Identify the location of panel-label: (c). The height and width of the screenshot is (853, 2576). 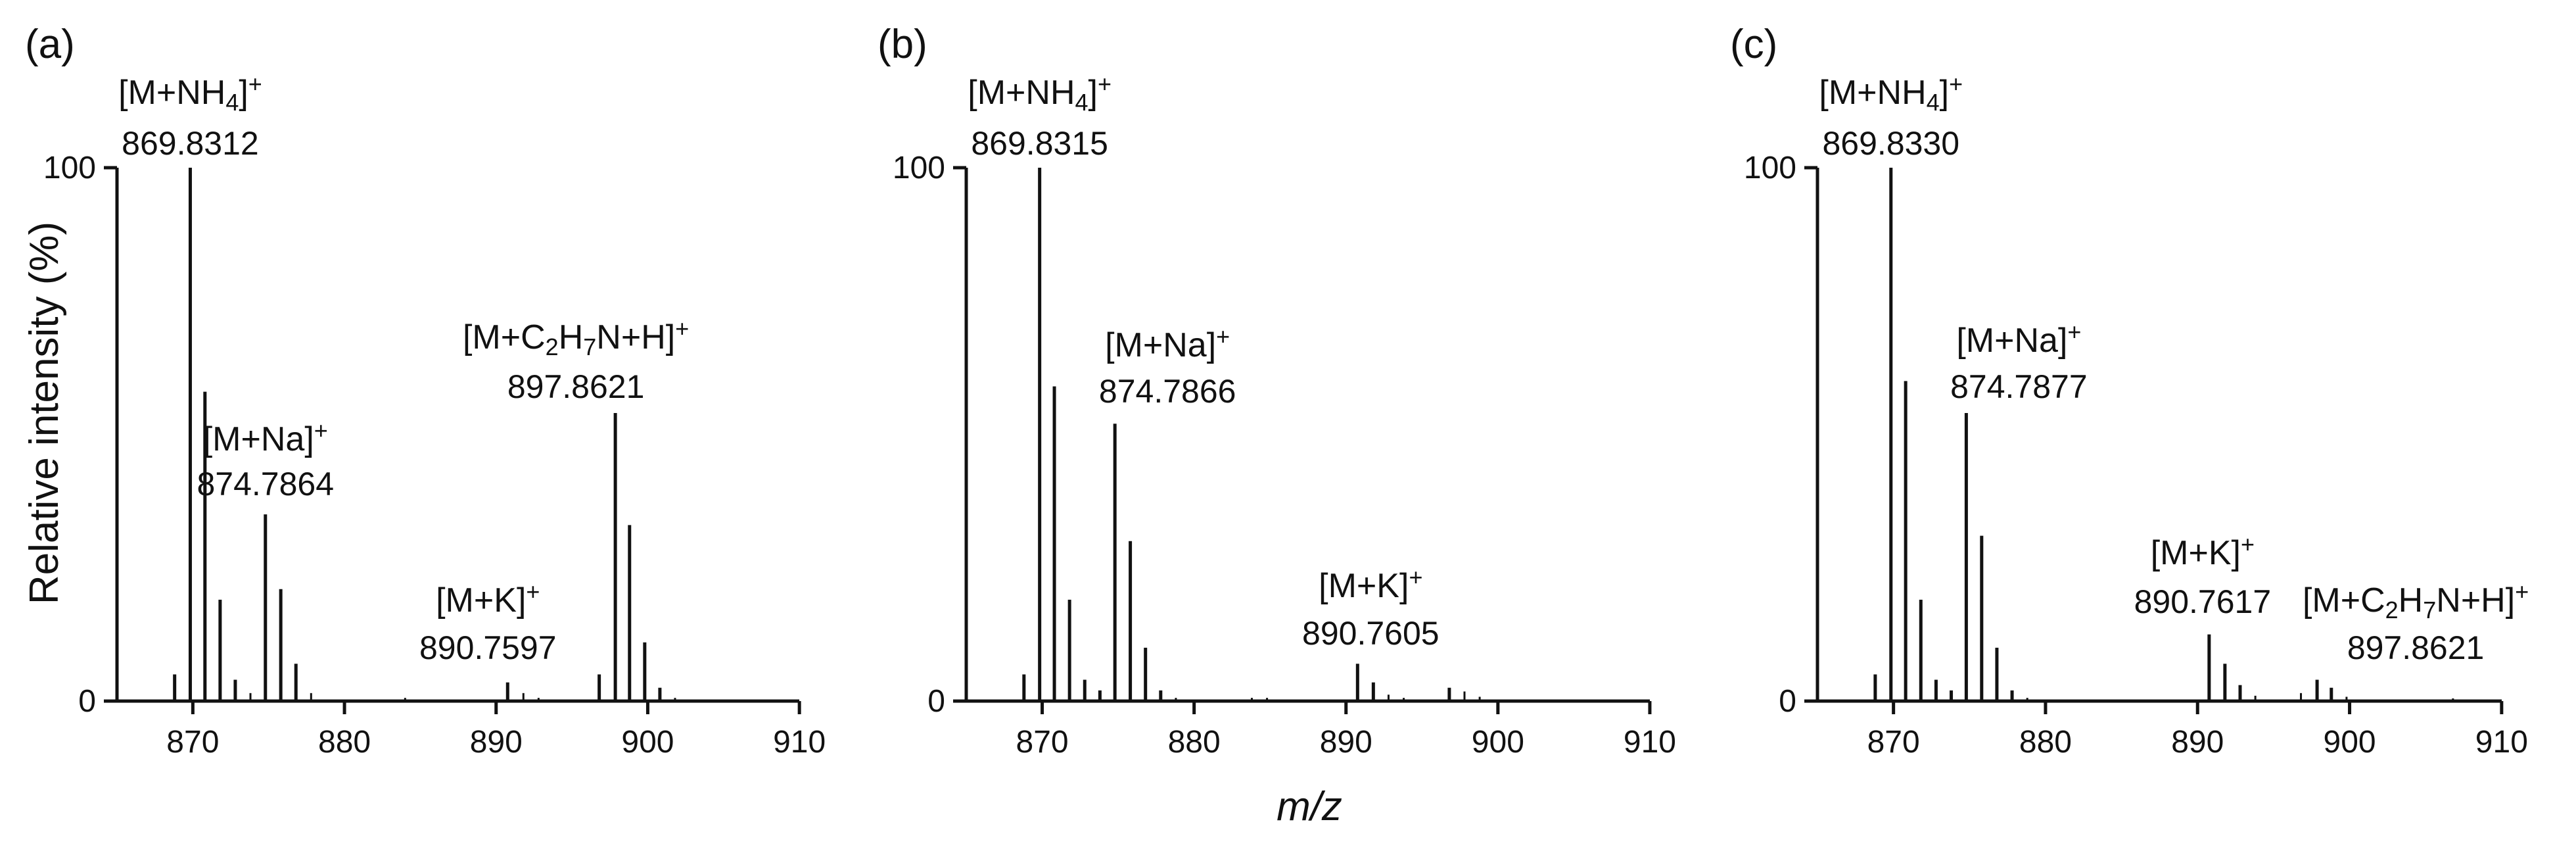
(1753, 44).